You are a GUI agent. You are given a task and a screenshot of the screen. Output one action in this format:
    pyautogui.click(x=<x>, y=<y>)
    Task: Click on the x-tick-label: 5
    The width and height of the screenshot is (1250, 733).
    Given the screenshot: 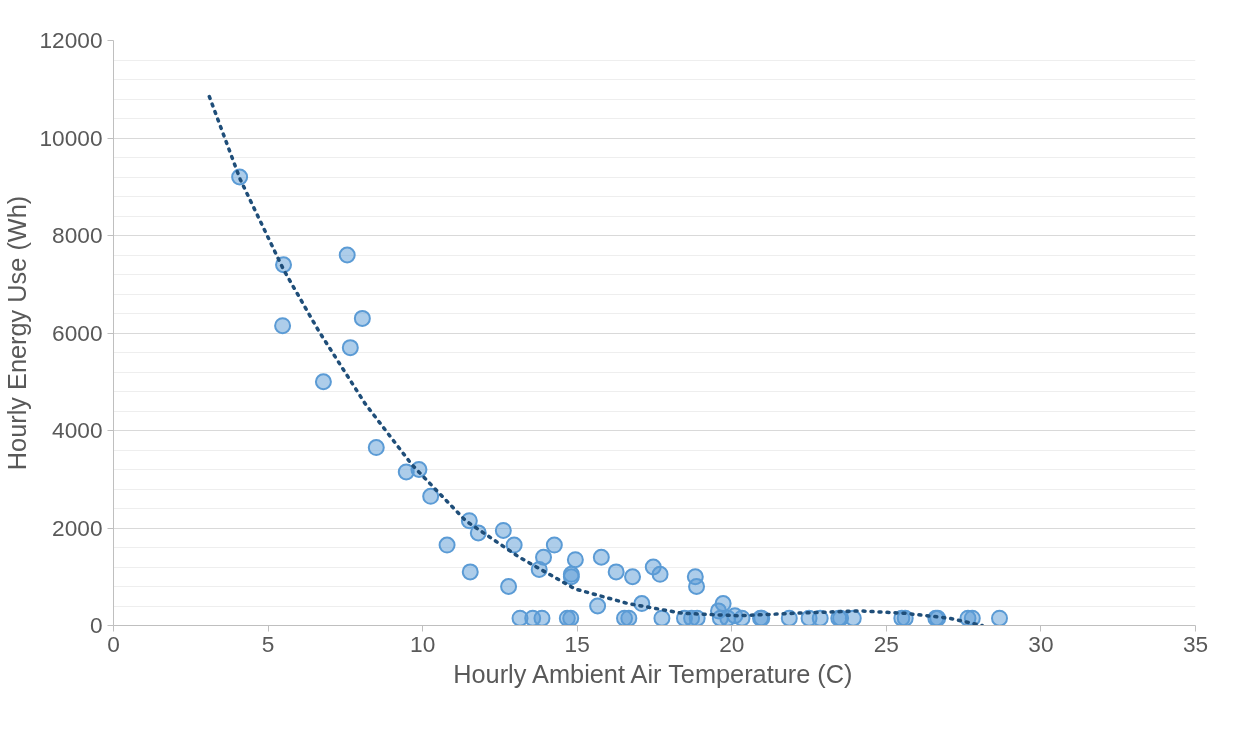 What is the action you would take?
    pyautogui.click(x=268, y=643)
    